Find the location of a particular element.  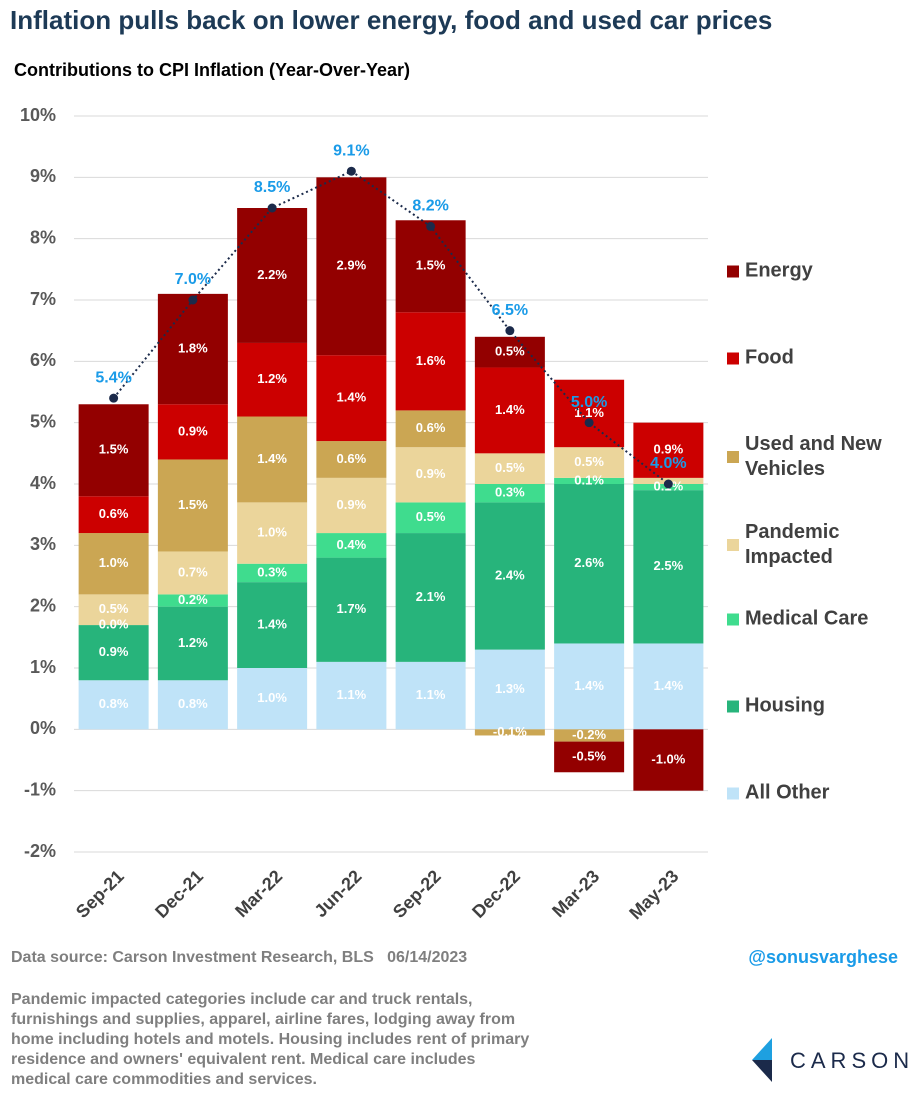

total-label: 9.1% is located at coordinates (351, 150).